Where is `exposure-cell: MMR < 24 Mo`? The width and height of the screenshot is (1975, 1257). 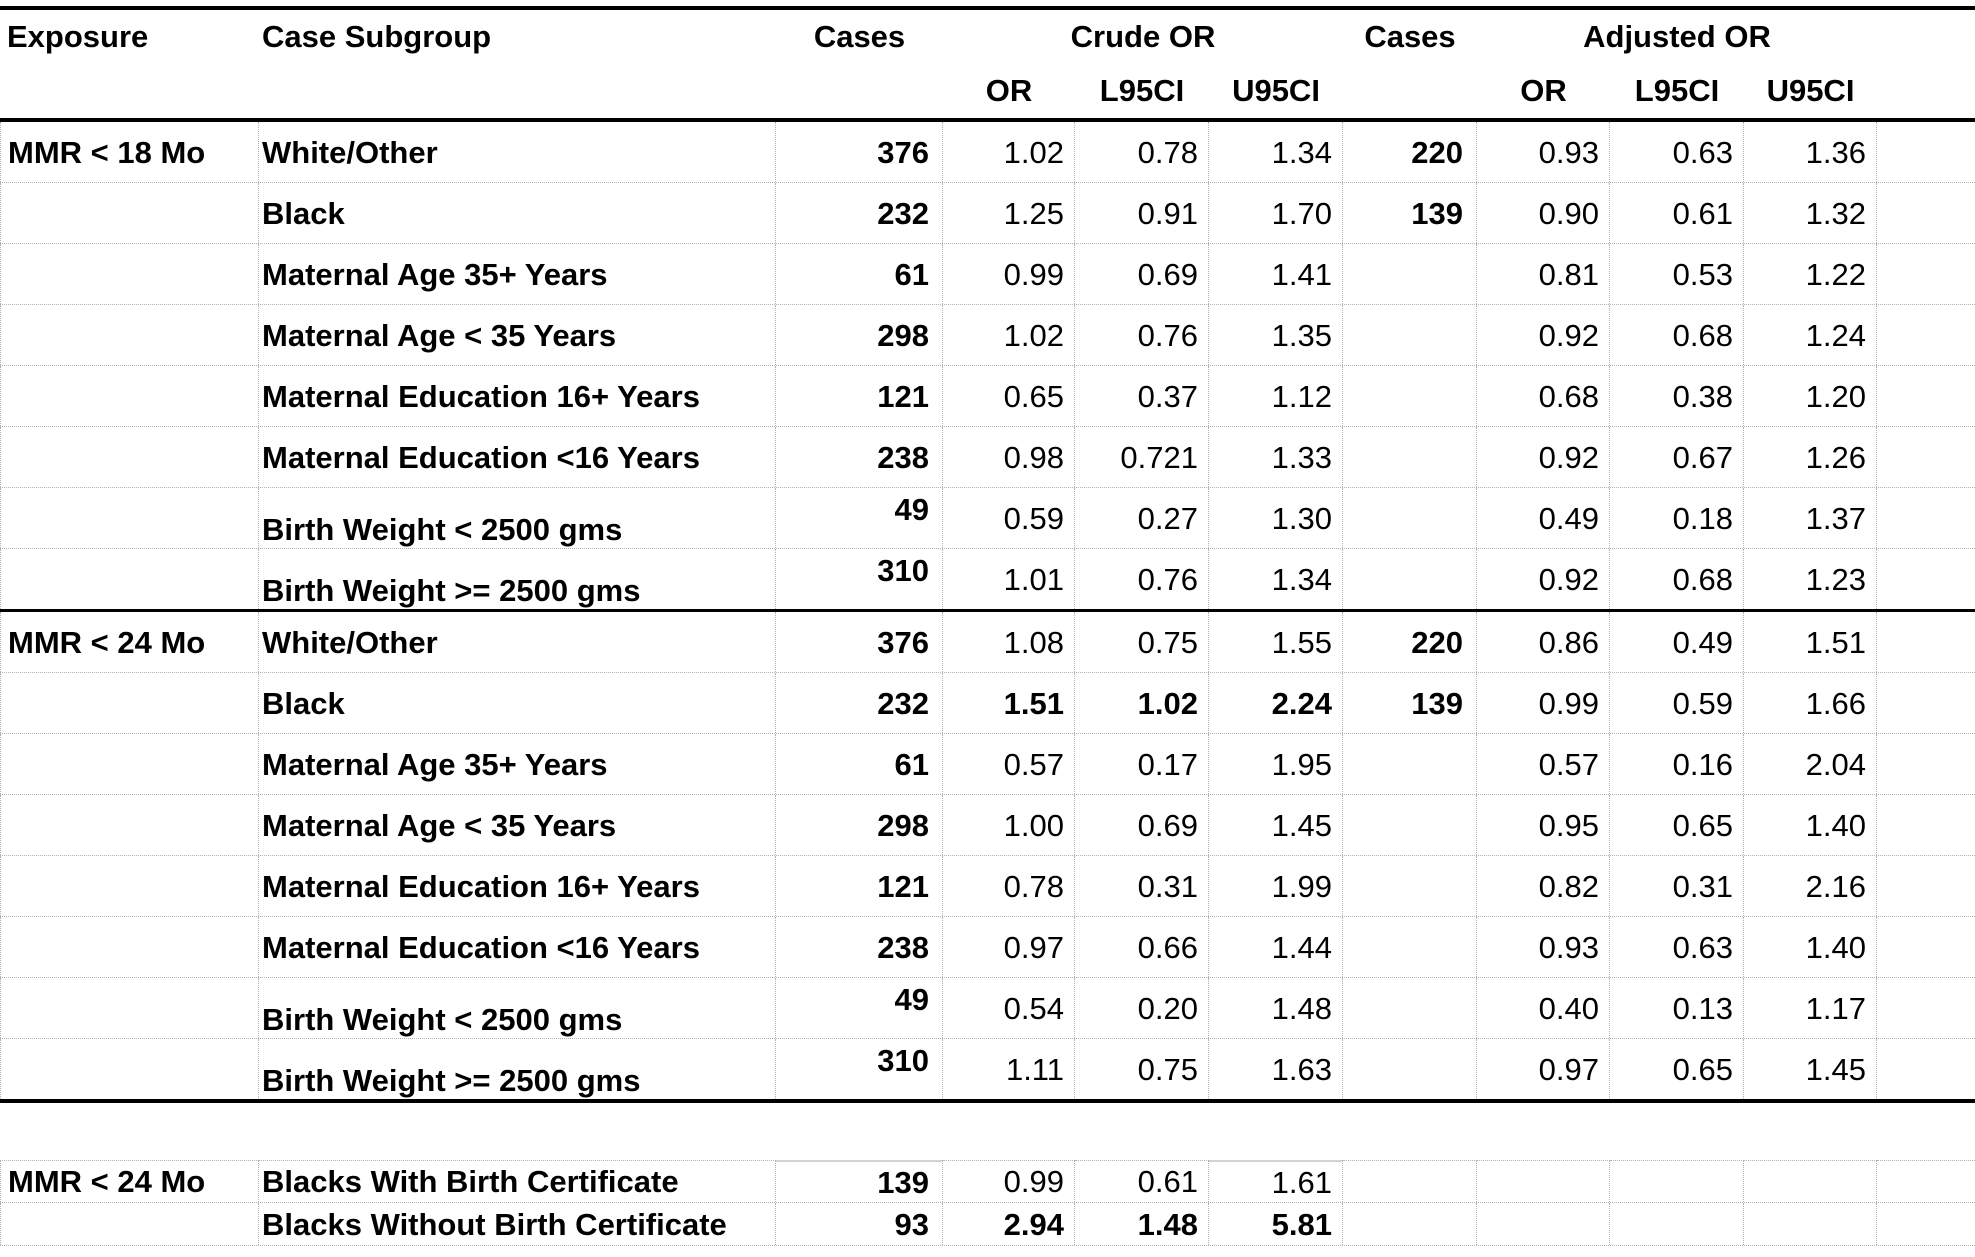 exposure-cell: MMR < 24 Mo is located at coordinates (129, 1181).